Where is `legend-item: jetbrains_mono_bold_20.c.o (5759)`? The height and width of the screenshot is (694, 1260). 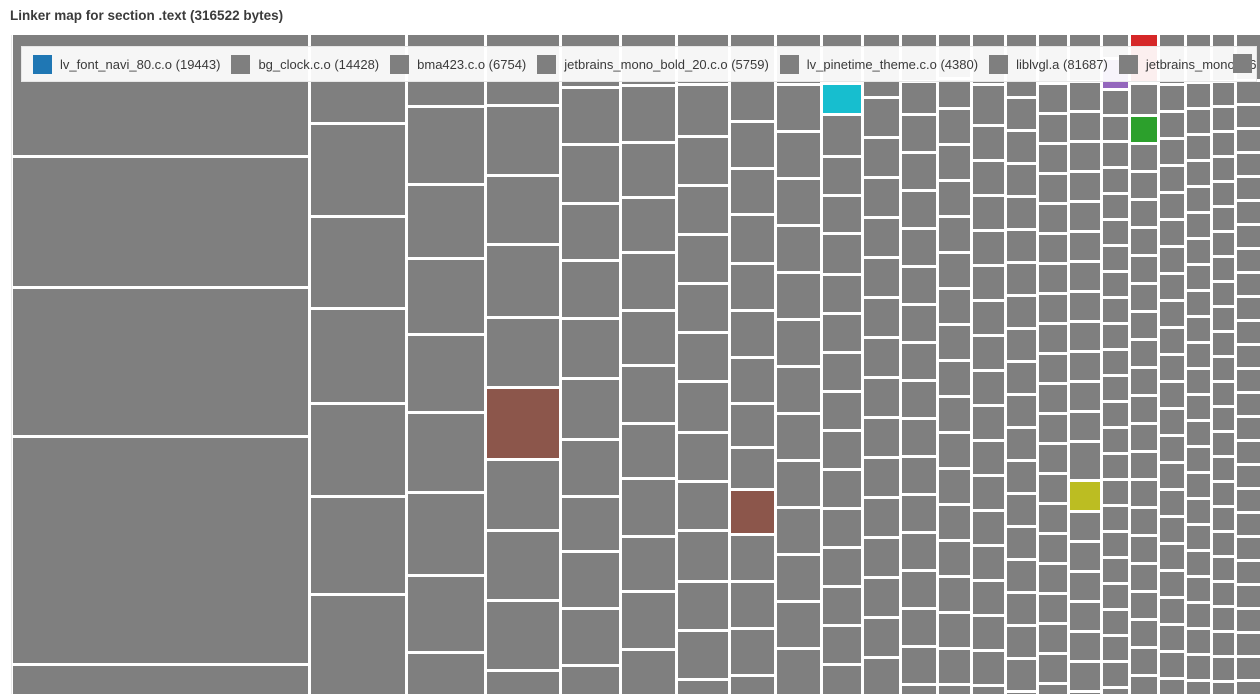
legend-item: jetbrains_mono_bold_20.c.o (5759) is located at coordinates (653, 64).